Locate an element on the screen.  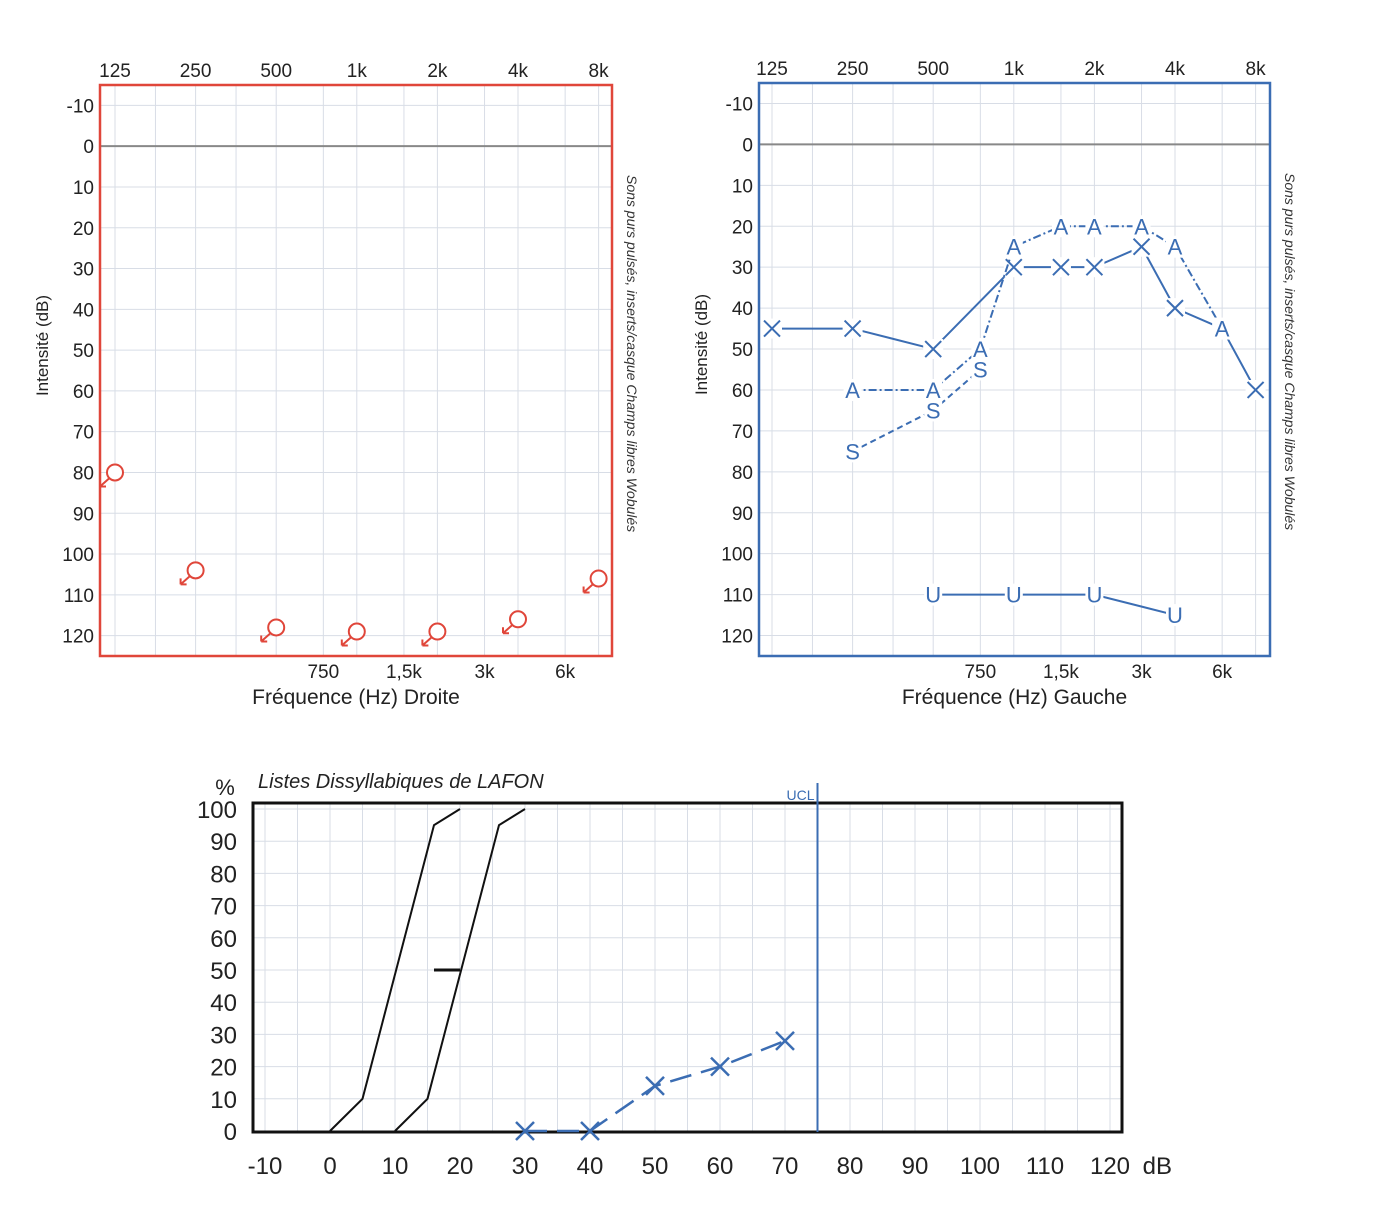
x-tick-label: 20 is located at coordinates (460, 1166).